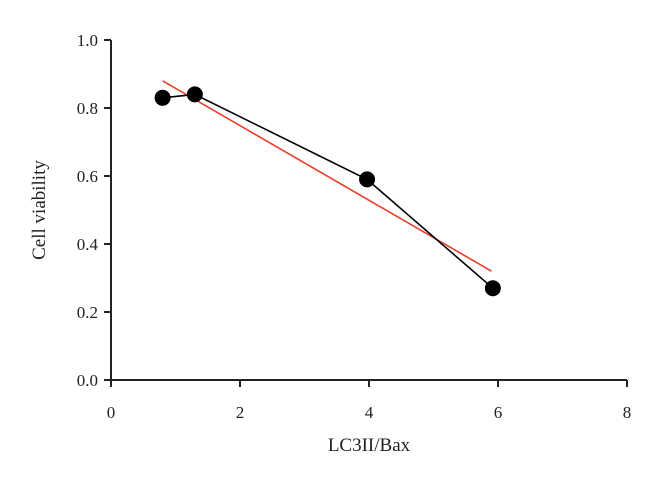  What do you see at coordinates (87, 108) in the screenshot?
I see `y-tick-label: 0.8` at bounding box center [87, 108].